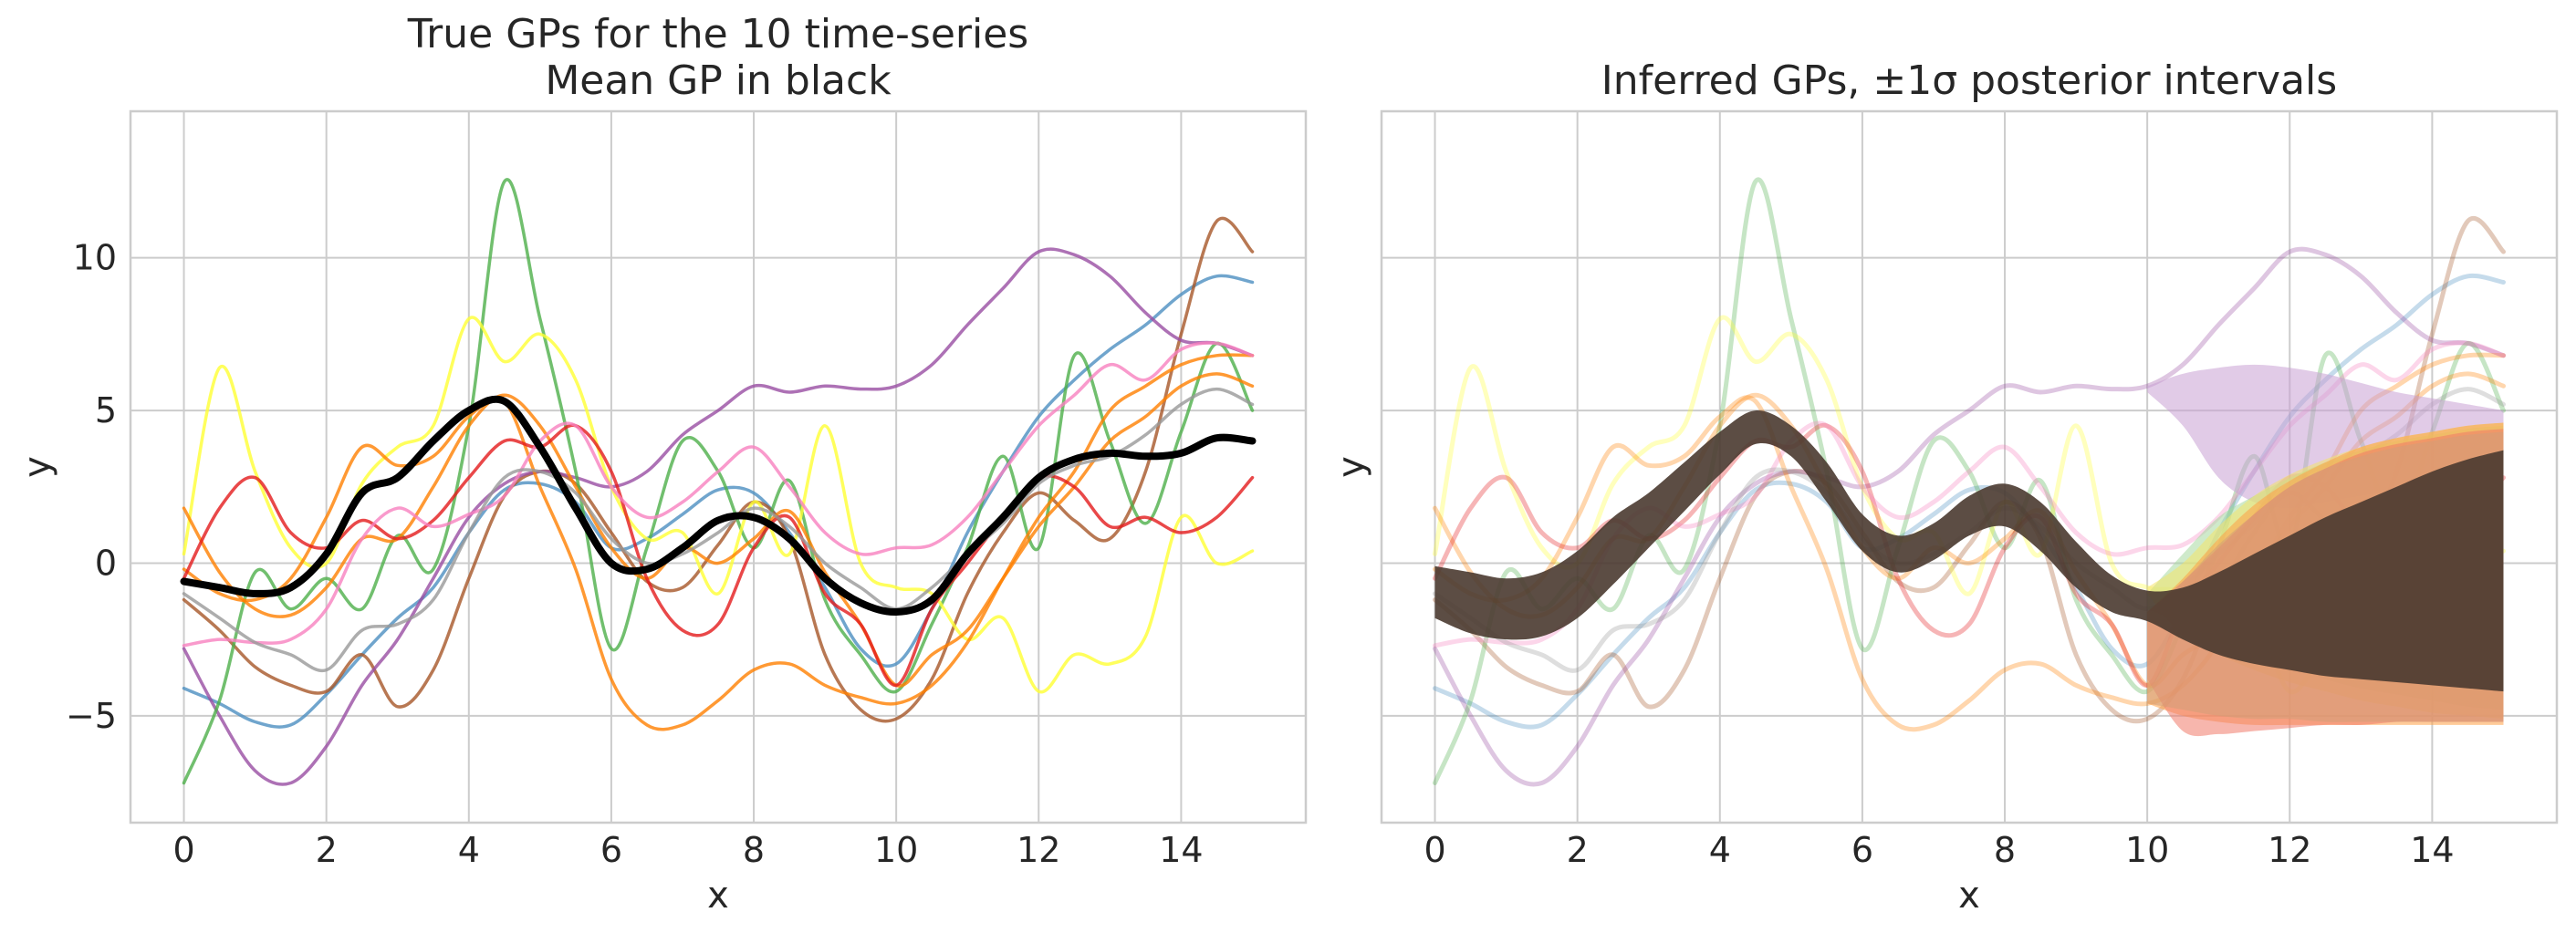 The image size is (2576, 933). I want to click on y-tick-label: 10, so click(95, 258).